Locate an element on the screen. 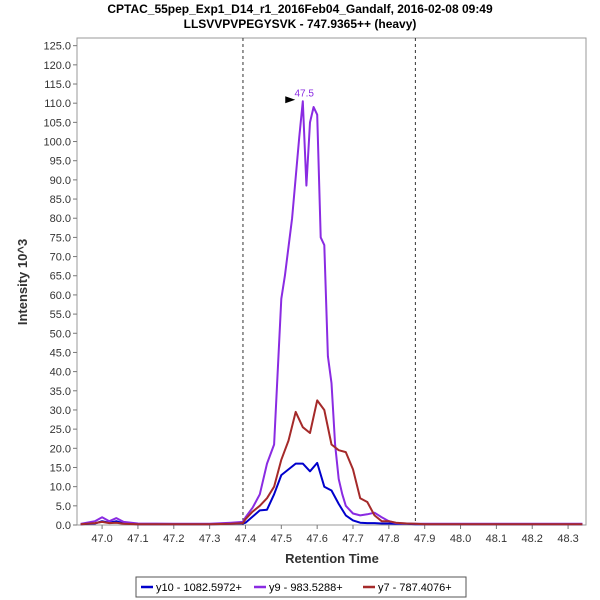 The width and height of the screenshot is (600, 600). x-axis-label: Retention Time is located at coordinates (332, 558).